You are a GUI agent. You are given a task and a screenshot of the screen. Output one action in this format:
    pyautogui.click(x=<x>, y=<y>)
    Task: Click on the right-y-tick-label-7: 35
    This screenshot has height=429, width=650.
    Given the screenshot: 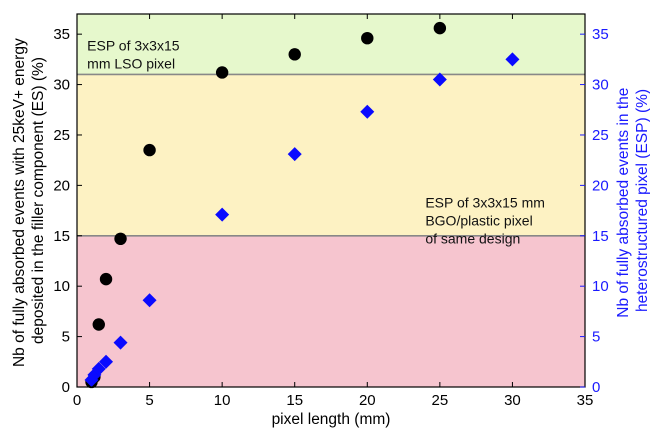 What is the action you would take?
    pyautogui.click(x=600, y=34)
    